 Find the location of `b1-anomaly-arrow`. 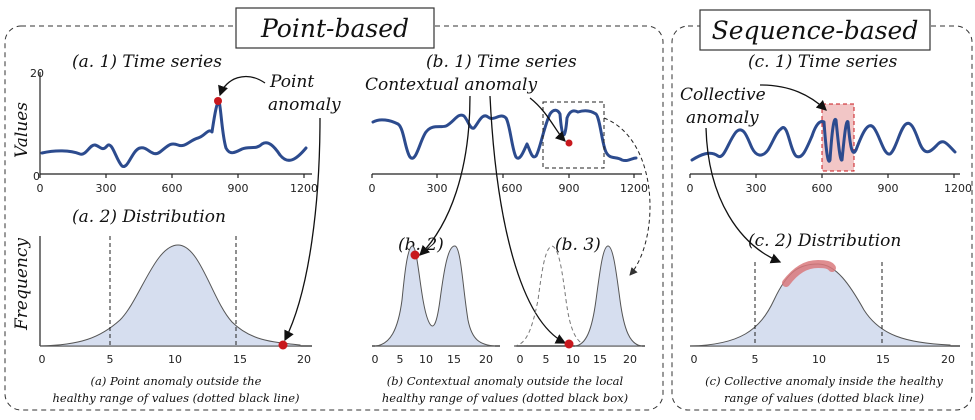

b1-anomaly-arrow is located at coordinates (547, 119).